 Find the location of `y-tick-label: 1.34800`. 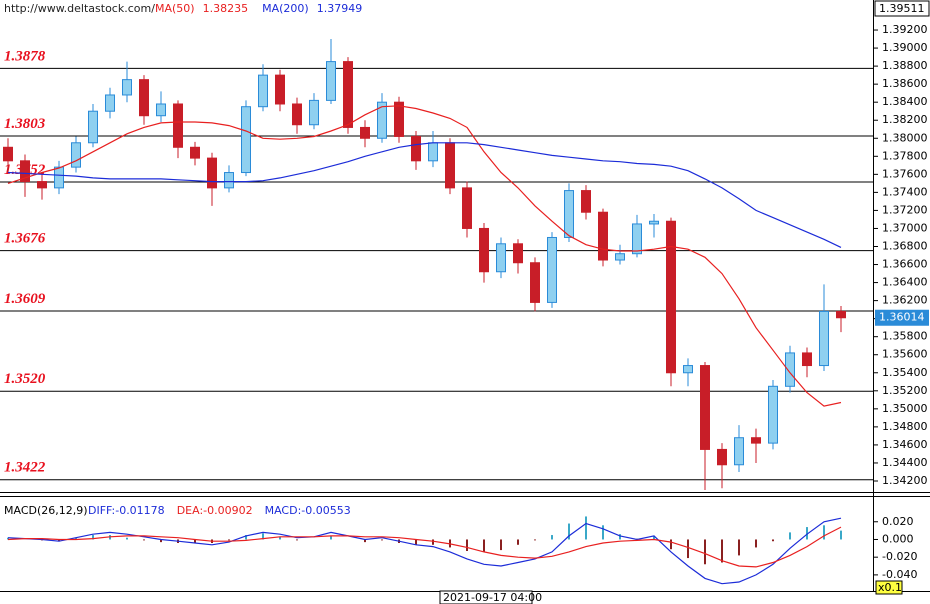

y-tick-label: 1.34800 is located at coordinates (905, 426).